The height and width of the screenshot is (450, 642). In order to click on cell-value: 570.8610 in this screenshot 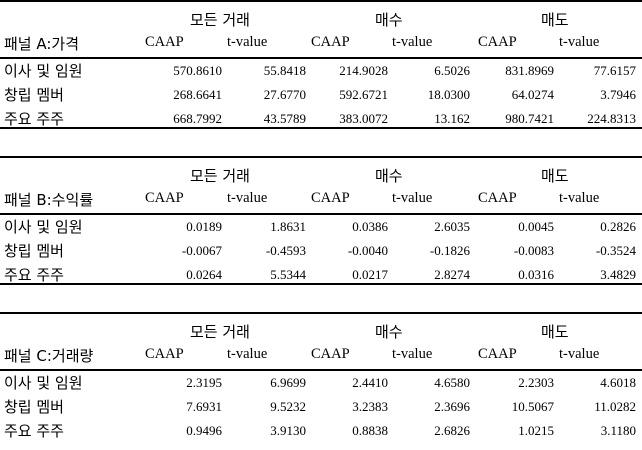, I will do `click(197, 70)`.